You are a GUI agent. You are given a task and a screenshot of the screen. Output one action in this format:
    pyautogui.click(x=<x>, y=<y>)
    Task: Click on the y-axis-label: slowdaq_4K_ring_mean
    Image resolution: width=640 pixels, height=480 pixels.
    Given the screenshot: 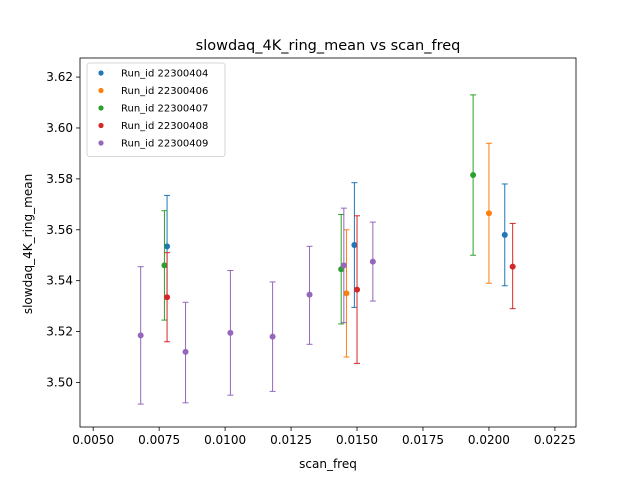 What is the action you would take?
    pyautogui.click(x=28, y=244)
    